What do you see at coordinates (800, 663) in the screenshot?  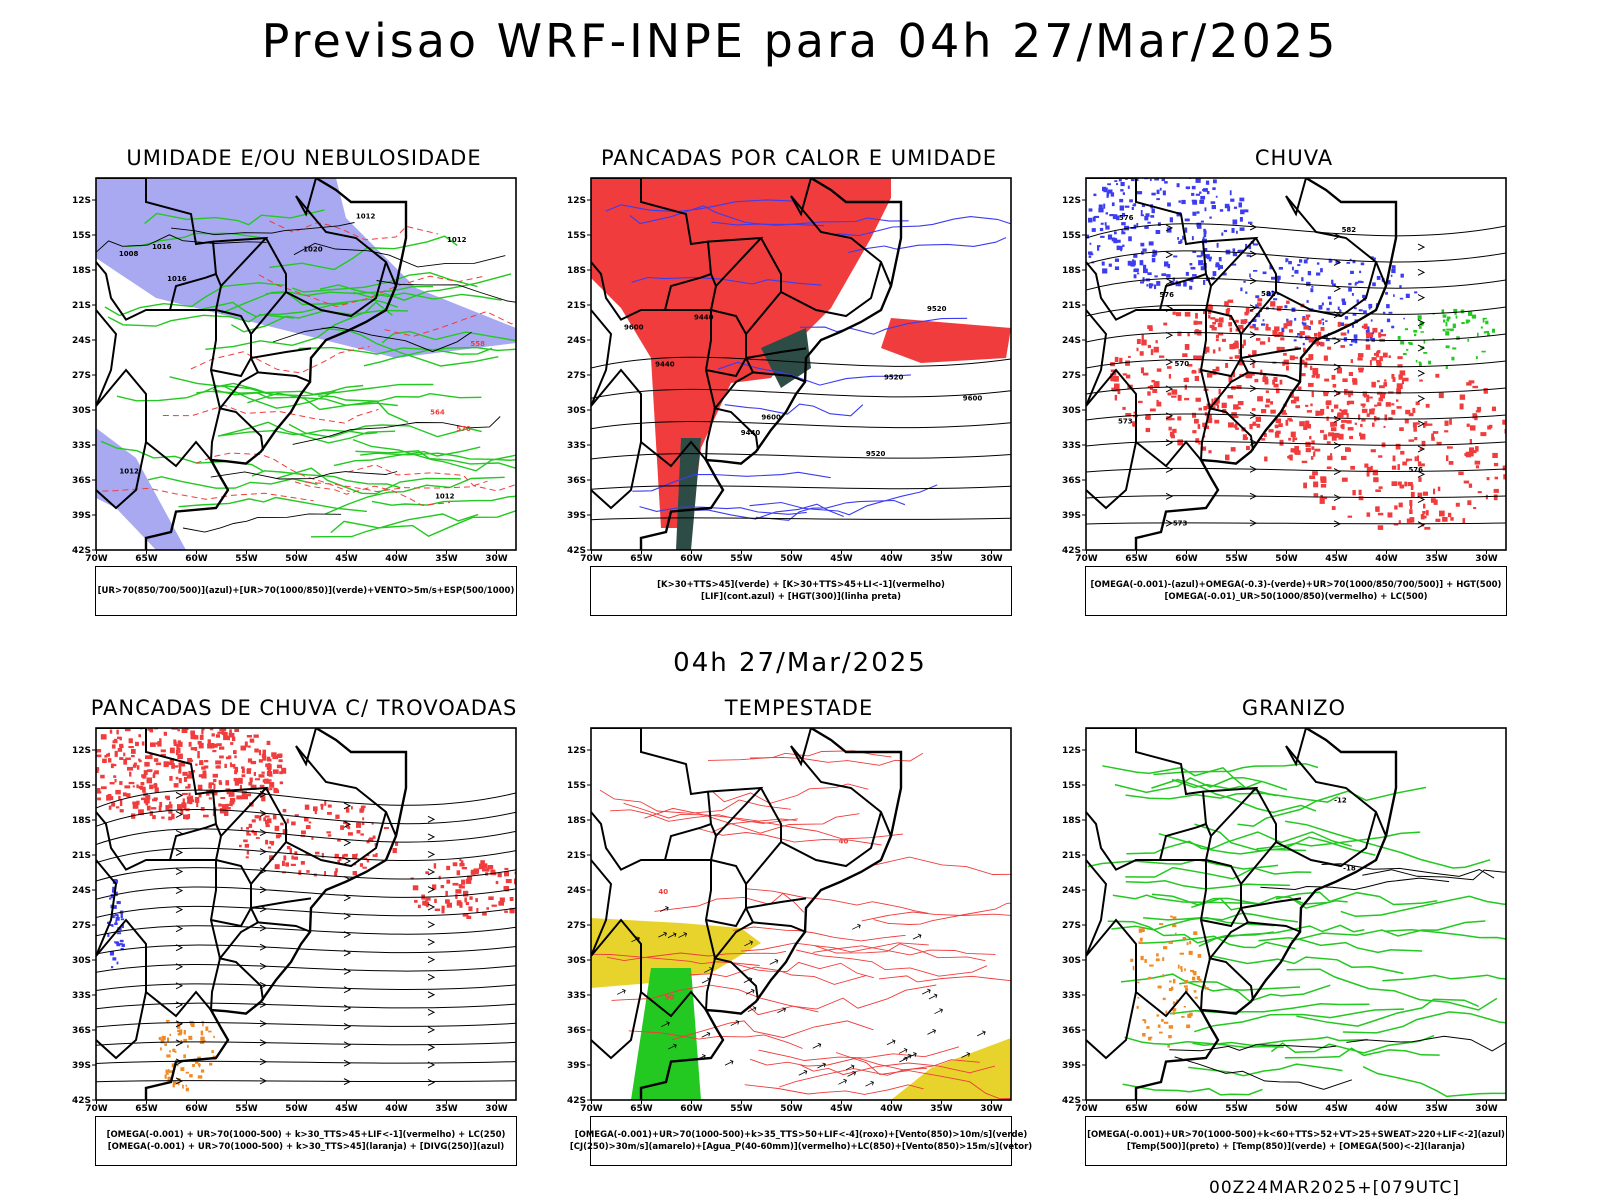 I see `valid-time-subtitle: 04h 27/Mar/2025` at bounding box center [800, 663].